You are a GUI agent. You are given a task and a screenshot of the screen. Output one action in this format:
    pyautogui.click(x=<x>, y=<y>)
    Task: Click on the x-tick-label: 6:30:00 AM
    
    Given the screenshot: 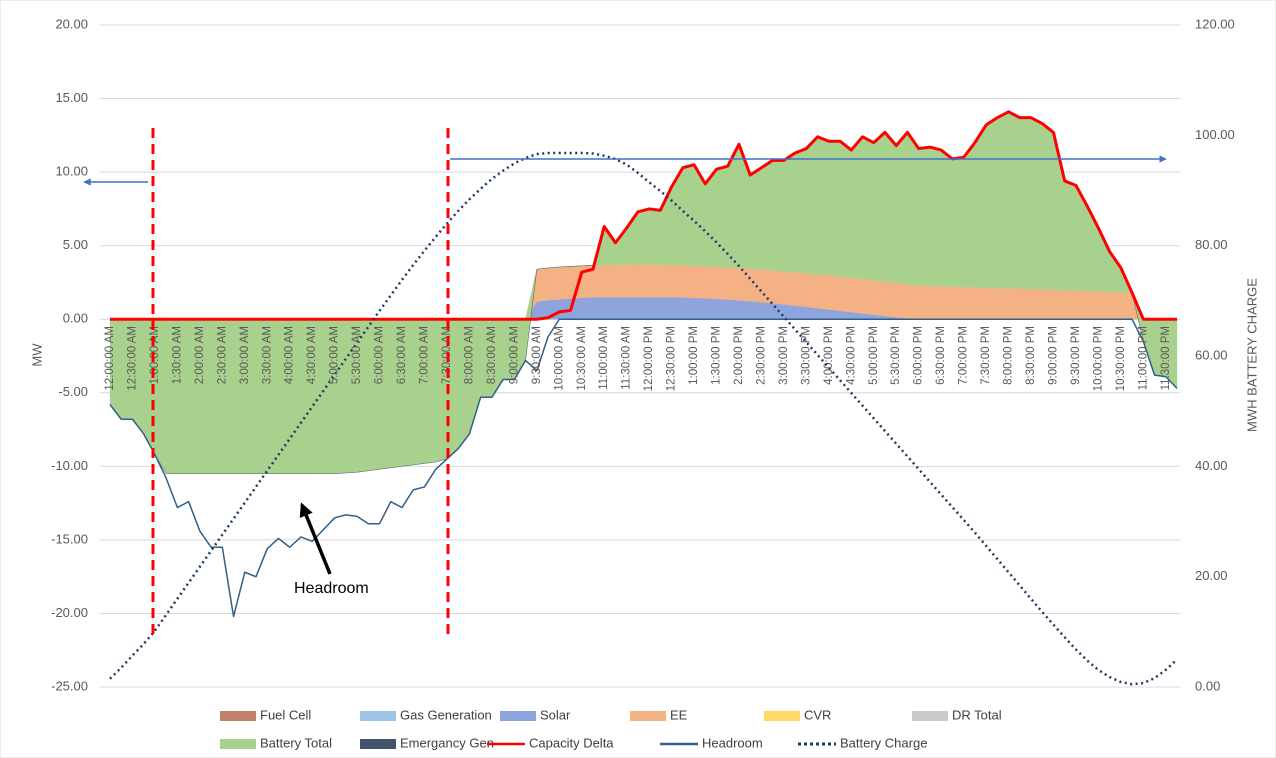 What is the action you would take?
    pyautogui.click(x=402, y=355)
    